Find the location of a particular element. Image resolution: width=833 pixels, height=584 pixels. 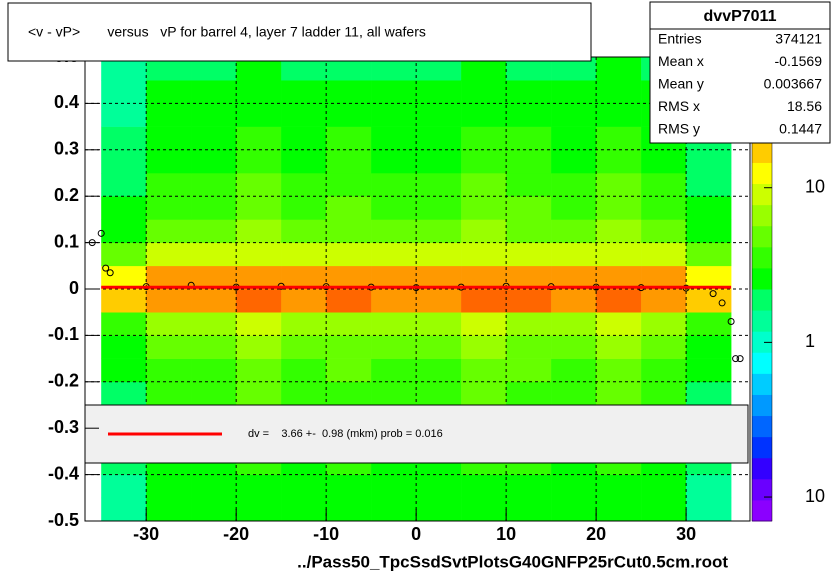

profile-point is located at coordinates (101, 233).